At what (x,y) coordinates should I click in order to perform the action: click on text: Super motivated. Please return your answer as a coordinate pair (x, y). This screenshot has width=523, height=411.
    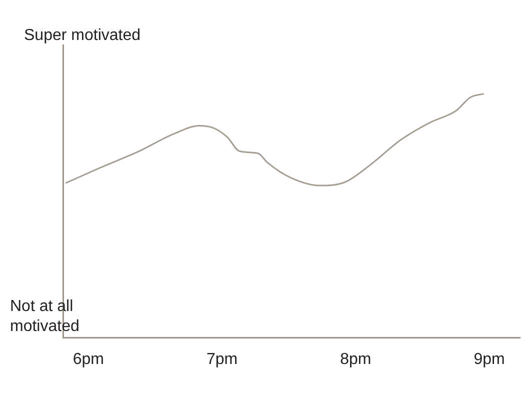
    Looking at the image, I should click on (82, 35).